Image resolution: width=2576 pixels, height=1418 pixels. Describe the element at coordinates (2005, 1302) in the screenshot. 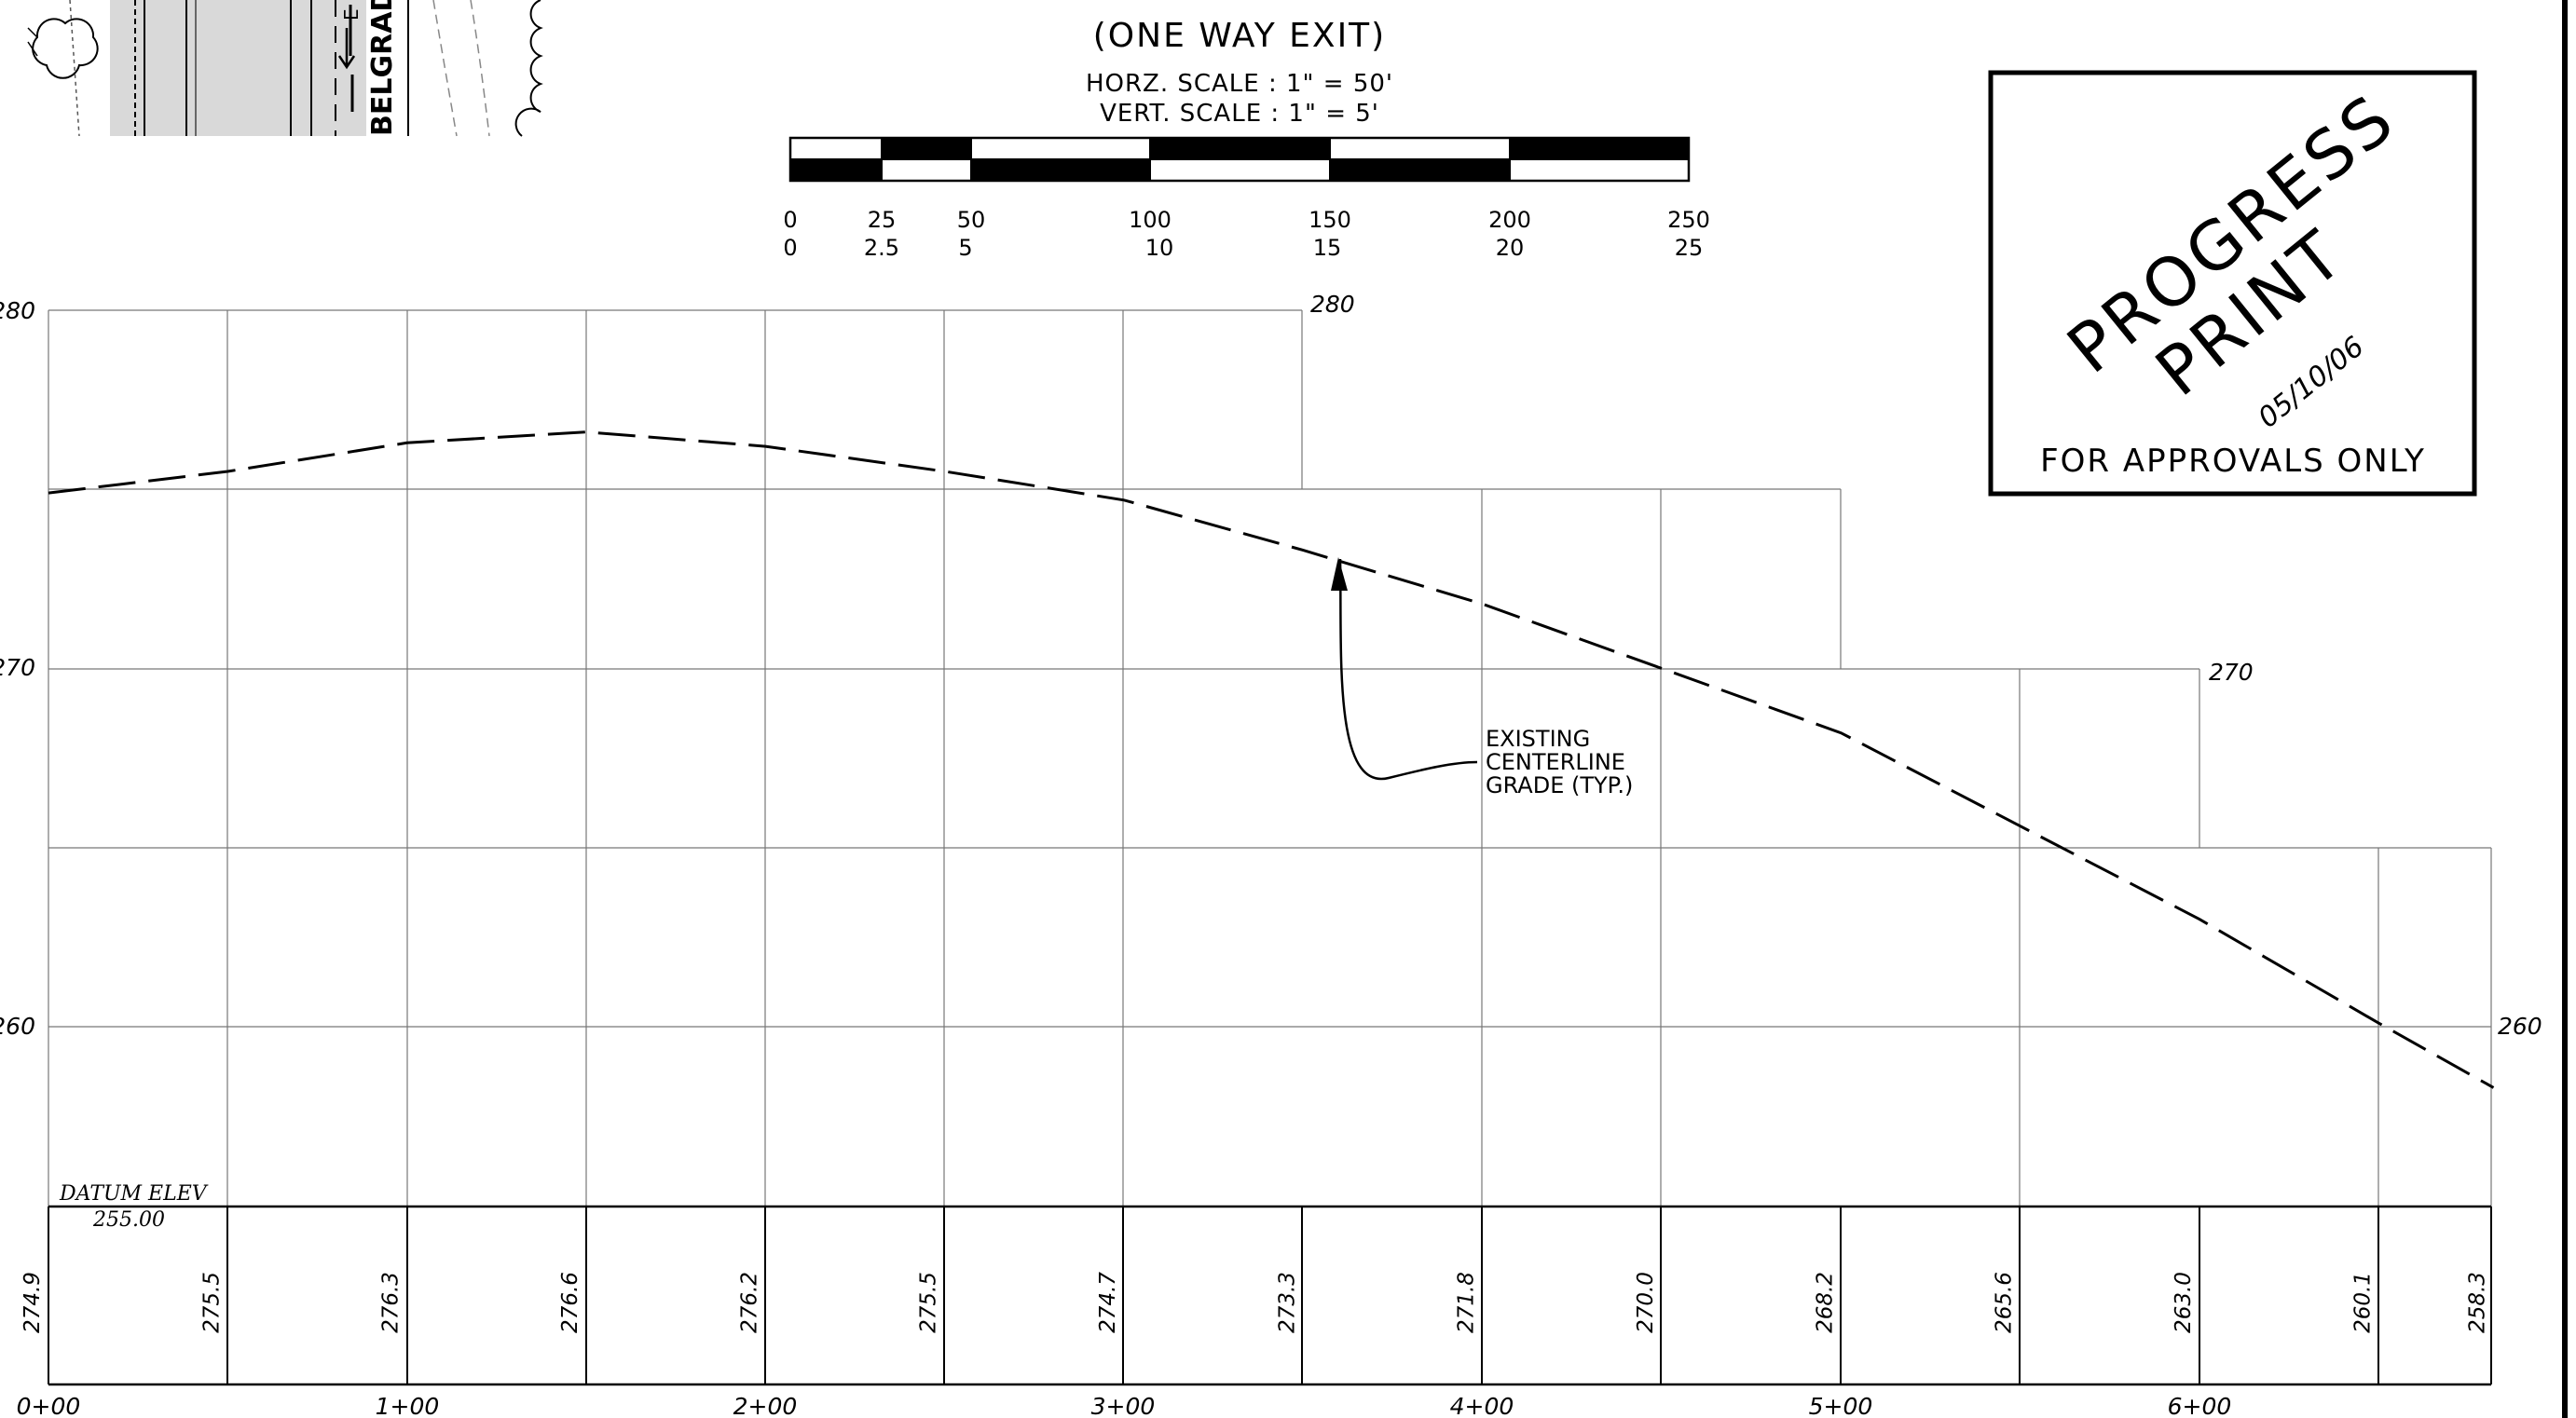

I see `elevation-cell-value: 265.6` at that location.